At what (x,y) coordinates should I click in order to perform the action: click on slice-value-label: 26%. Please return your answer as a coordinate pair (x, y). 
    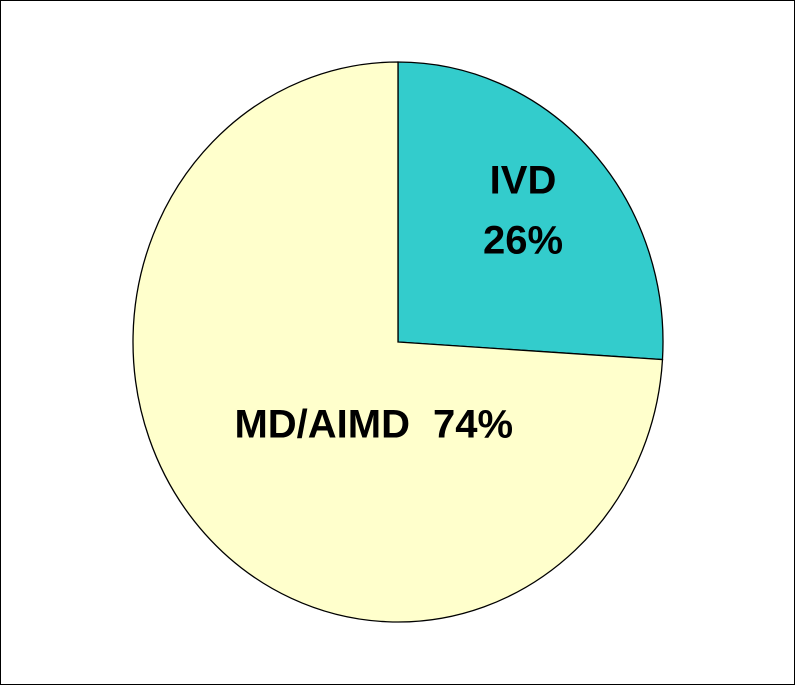
    Looking at the image, I should click on (523, 241).